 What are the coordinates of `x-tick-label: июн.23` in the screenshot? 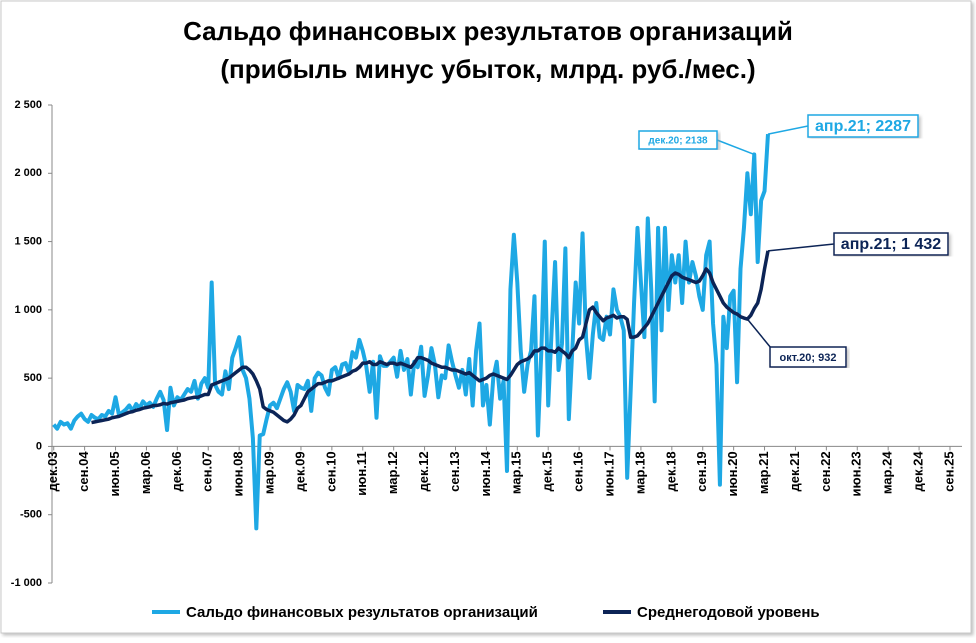 It's located at (856, 473).